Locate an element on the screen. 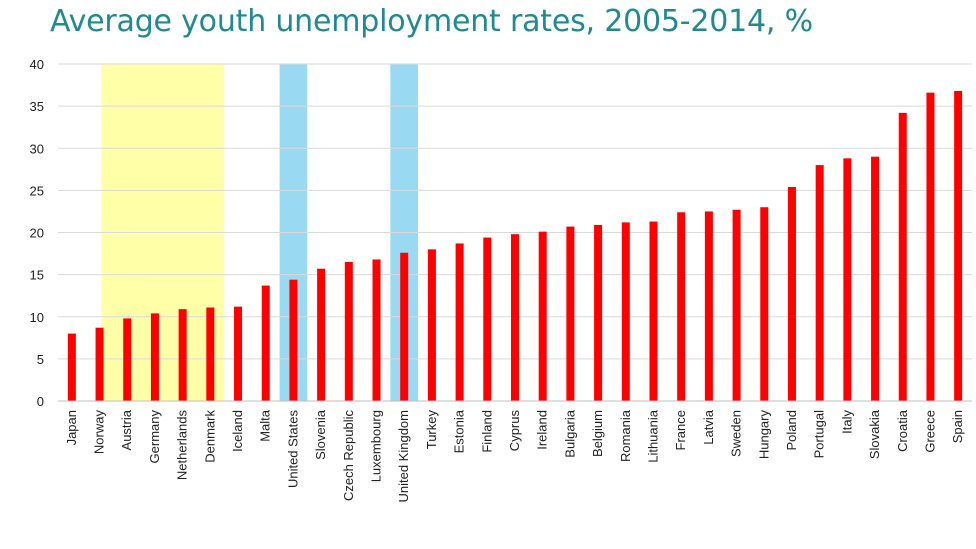  x-category-label: Austria is located at coordinates (126, 429).